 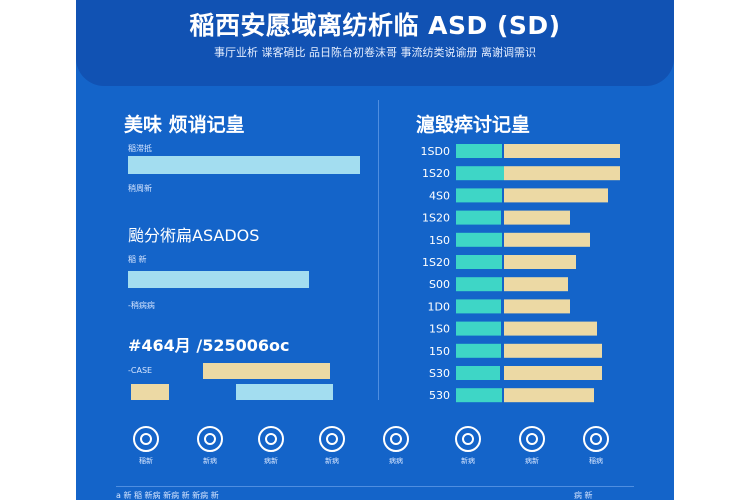 I want to click on left-label: -稍病病, so click(x=141, y=305).